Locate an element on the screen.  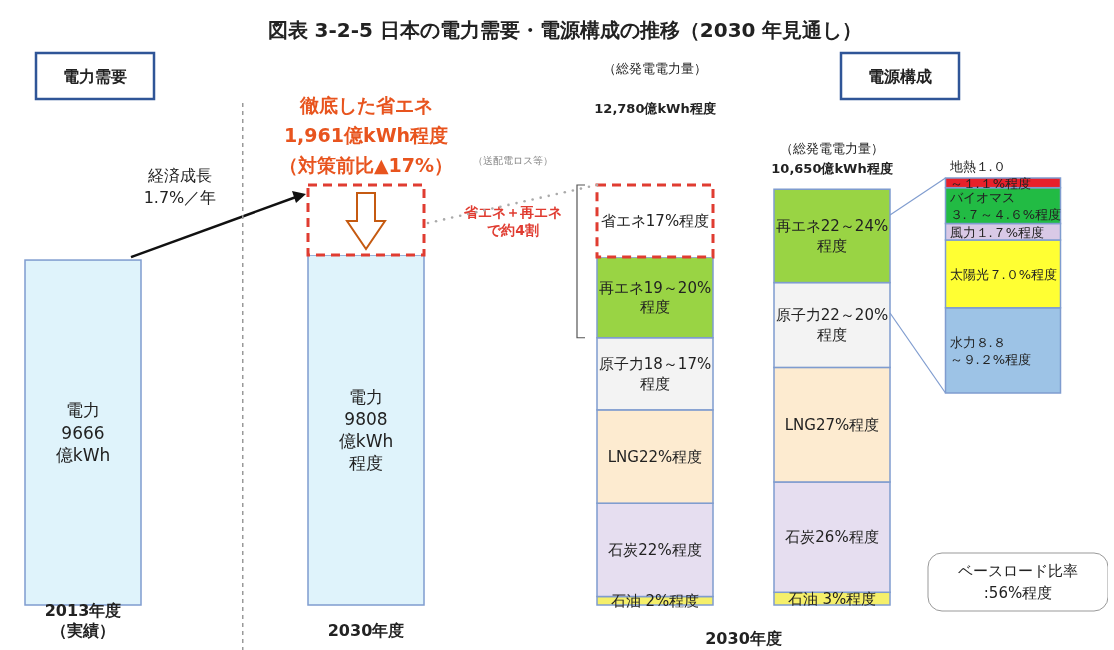
data-label: 原子力22～20% 程度 is located at coordinates (832, 325).